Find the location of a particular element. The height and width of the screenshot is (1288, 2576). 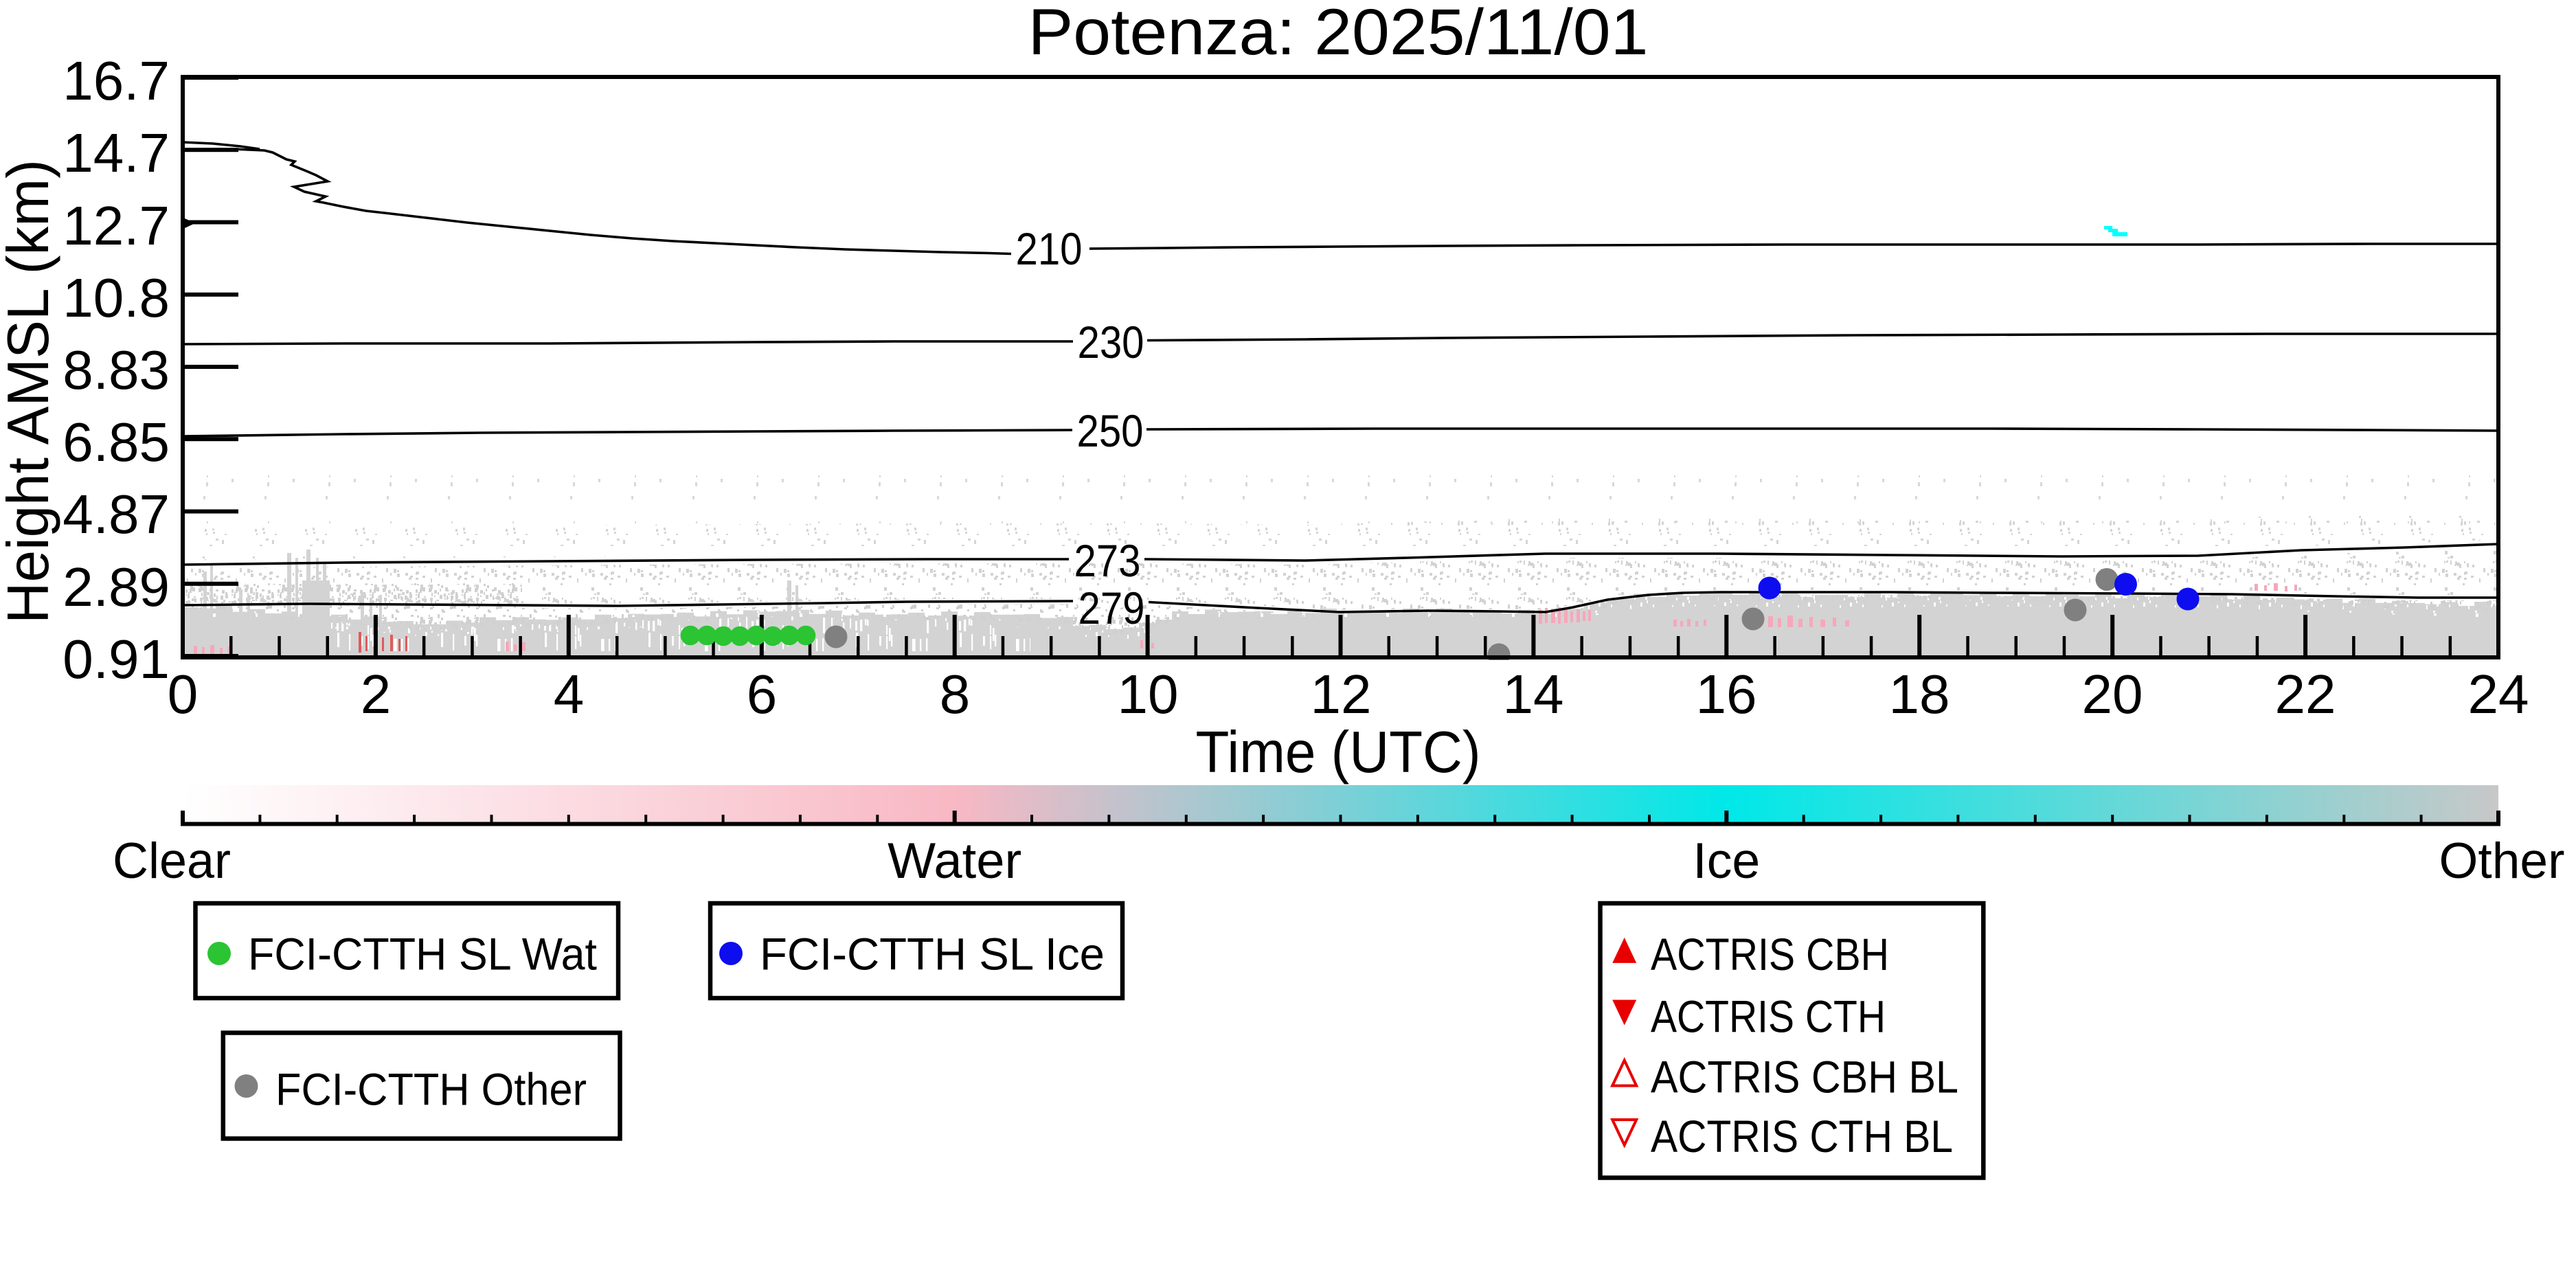

svg-text: FCI-CTTH Other is located at coordinates (431, 1088).